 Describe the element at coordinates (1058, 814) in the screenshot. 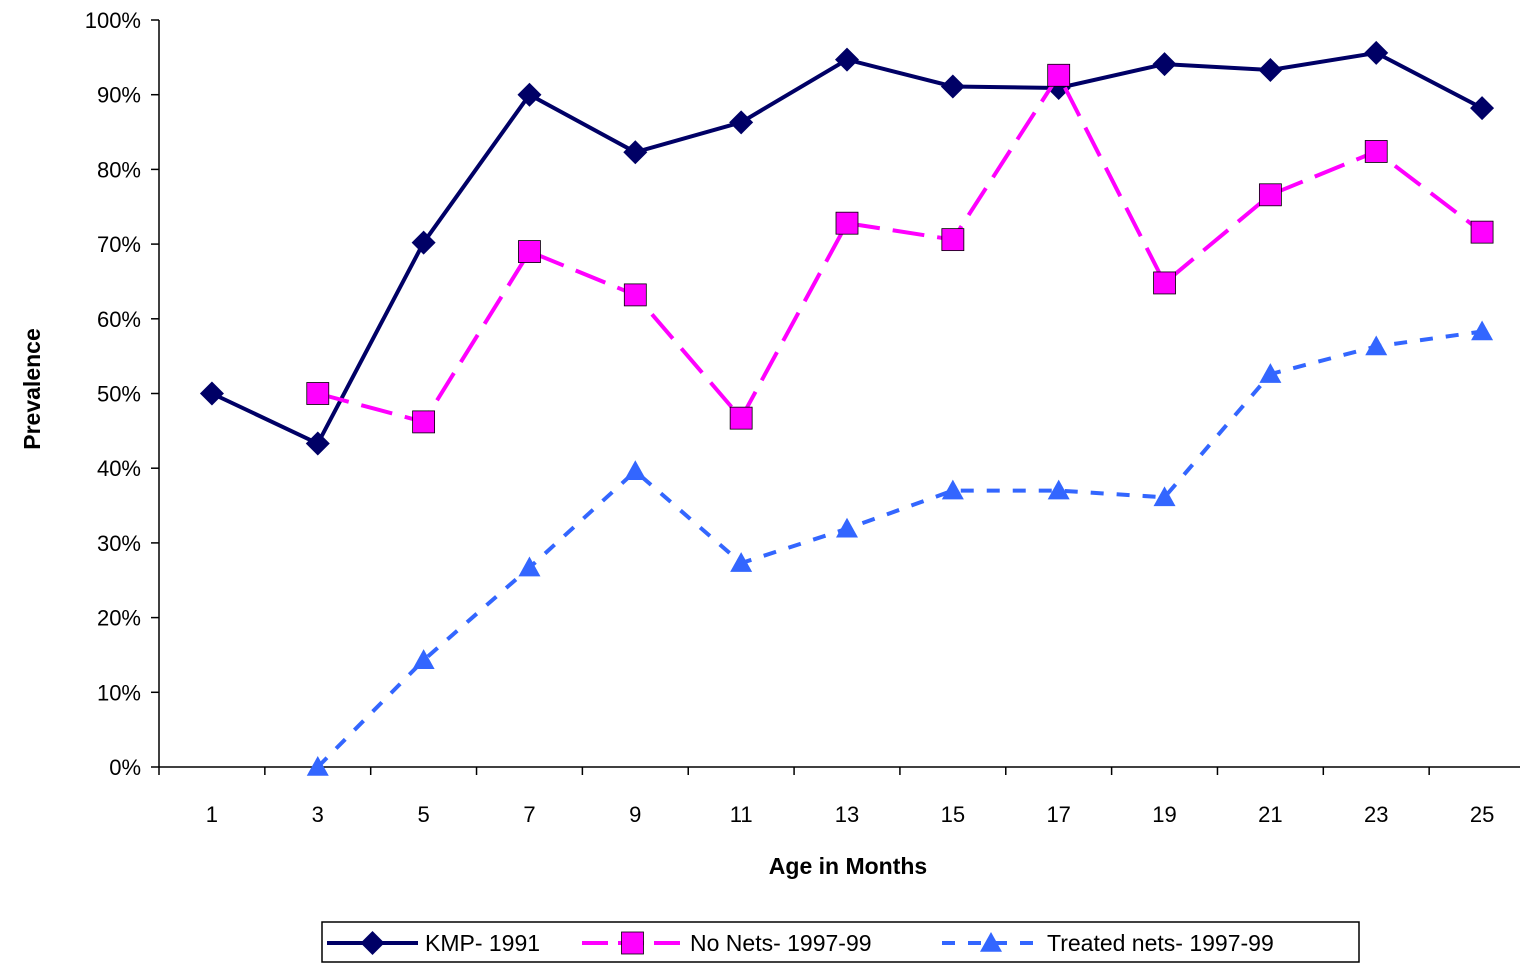

I see `x-tick-label: 17` at that location.